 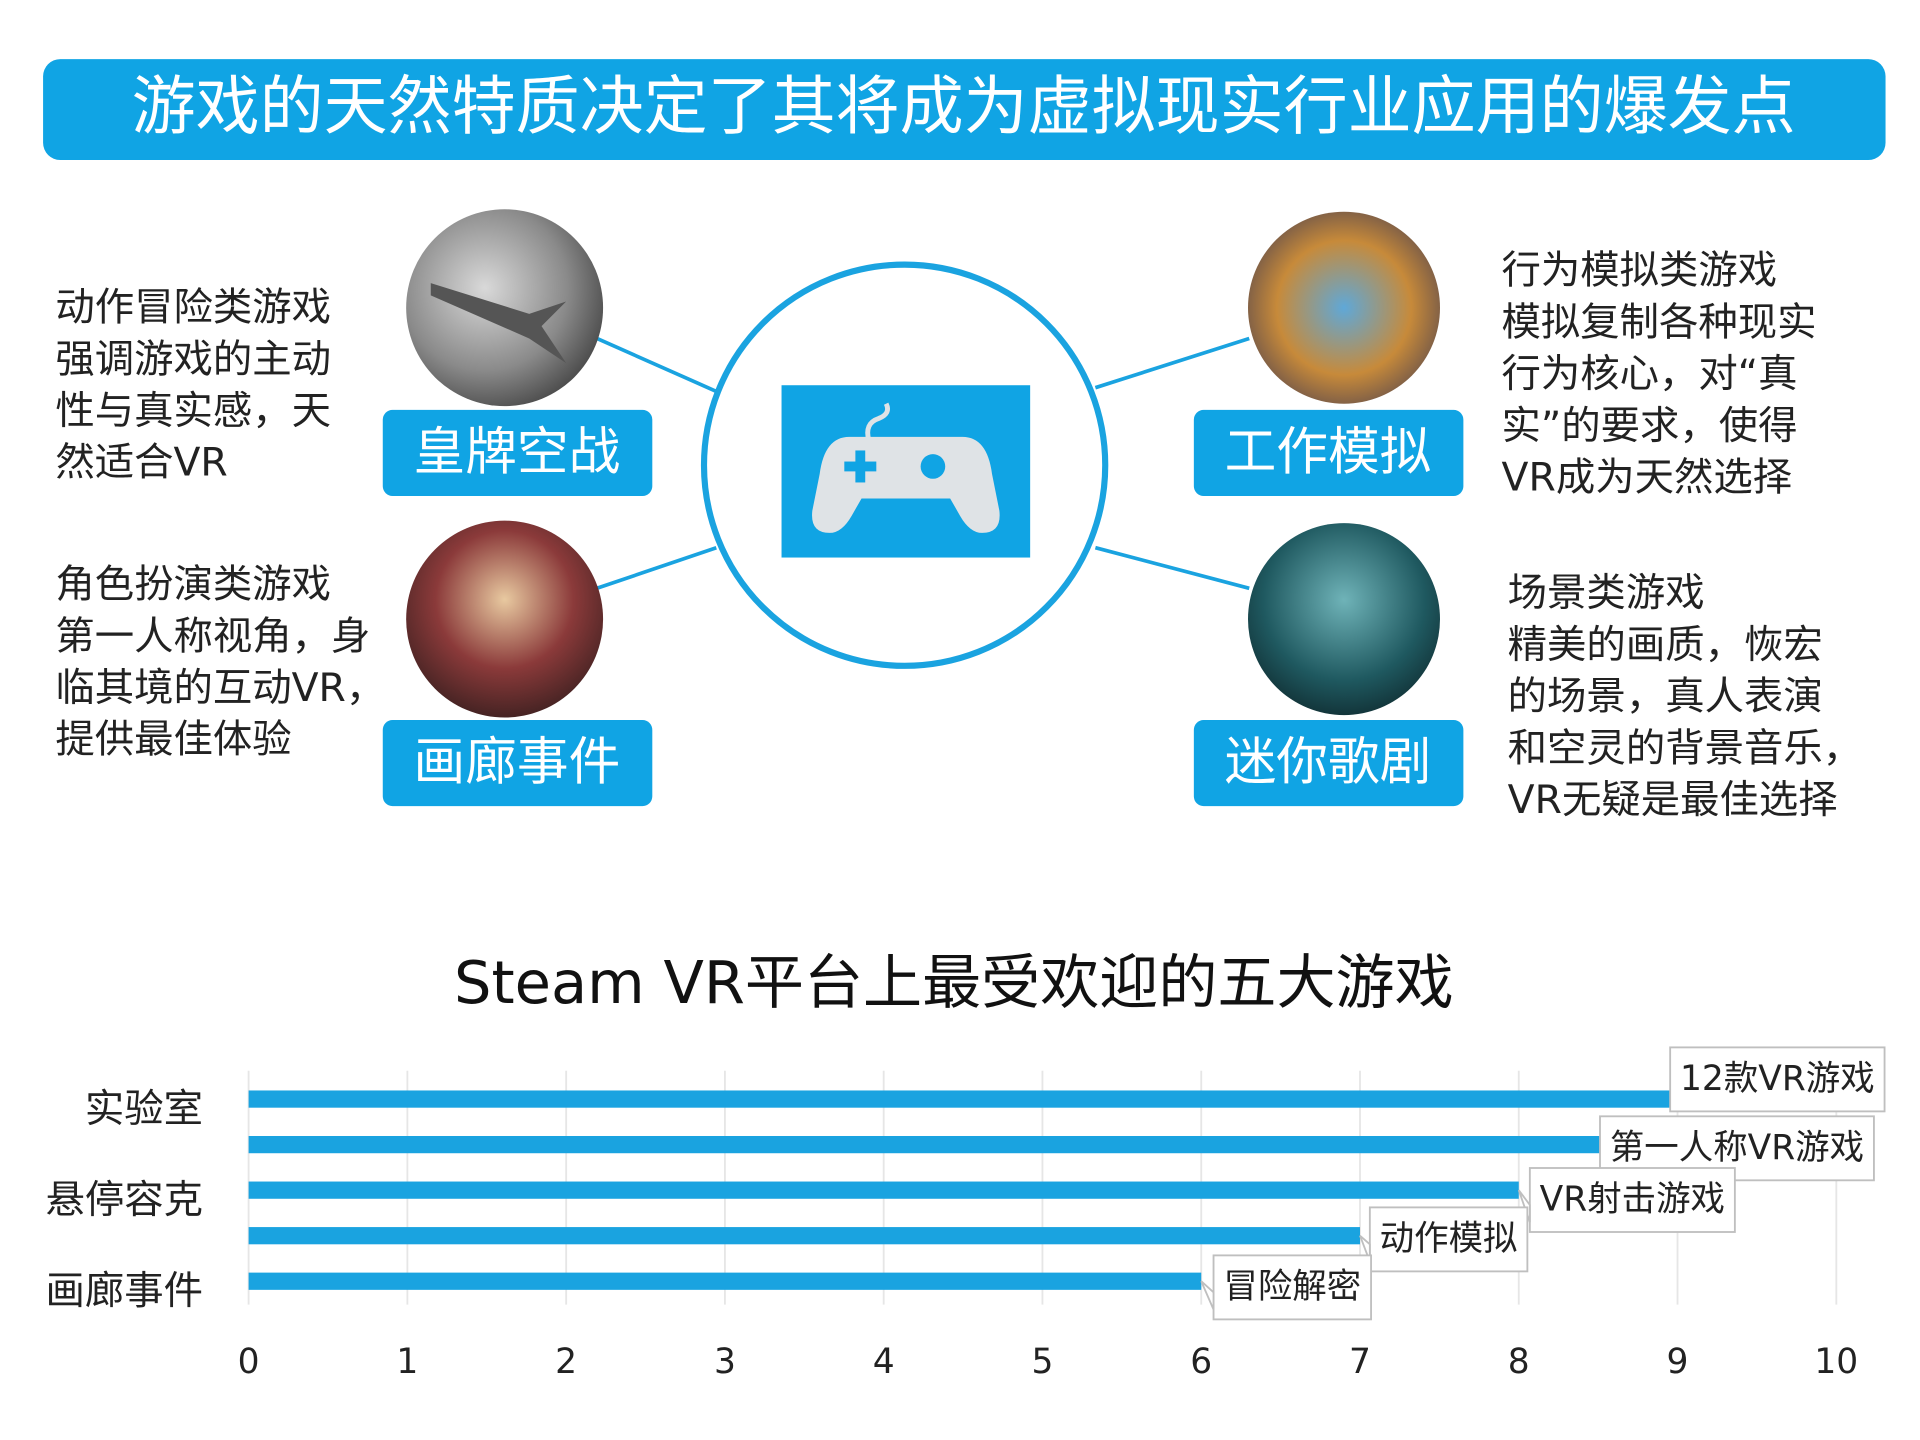 I want to click on game-description: 提供最佳体验, so click(x=173, y=740).